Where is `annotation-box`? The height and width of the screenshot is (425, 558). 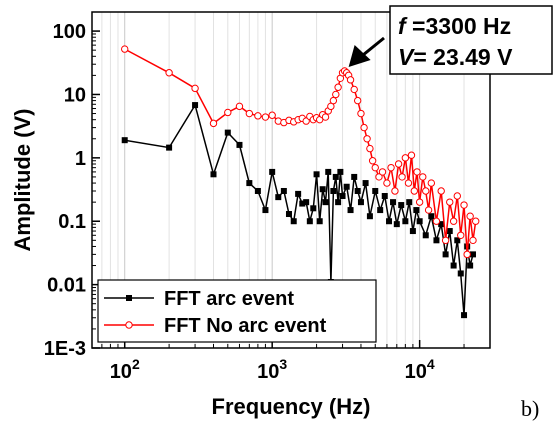
annotation-box is located at coordinates (471, 40).